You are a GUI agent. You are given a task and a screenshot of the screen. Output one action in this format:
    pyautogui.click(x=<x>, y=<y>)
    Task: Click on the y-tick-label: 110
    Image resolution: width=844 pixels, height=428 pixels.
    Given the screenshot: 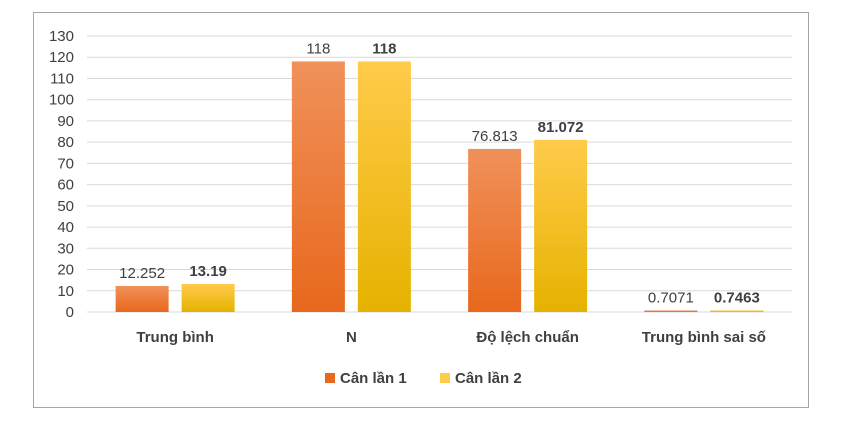 What is the action you would take?
    pyautogui.click(x=62, y=78)
    